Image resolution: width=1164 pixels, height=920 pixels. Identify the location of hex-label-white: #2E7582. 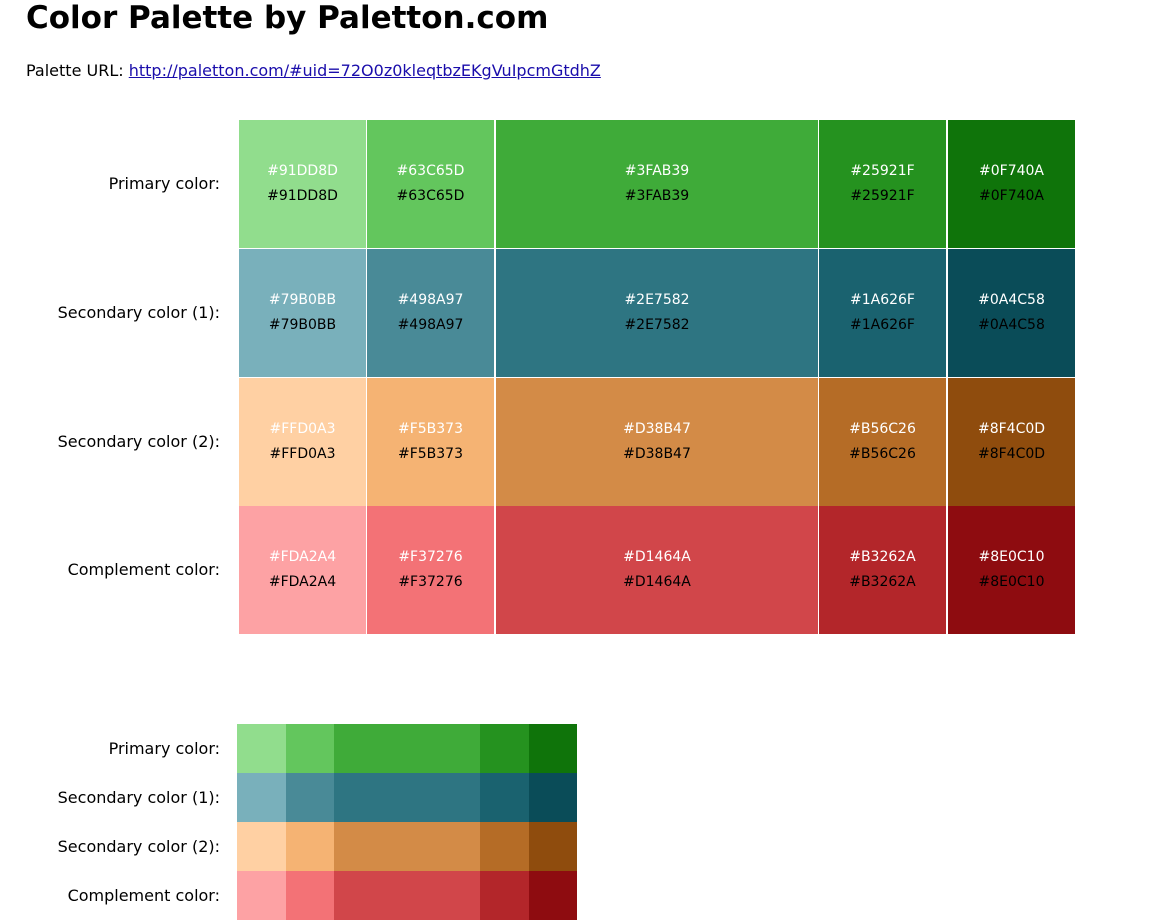
(657, 300).